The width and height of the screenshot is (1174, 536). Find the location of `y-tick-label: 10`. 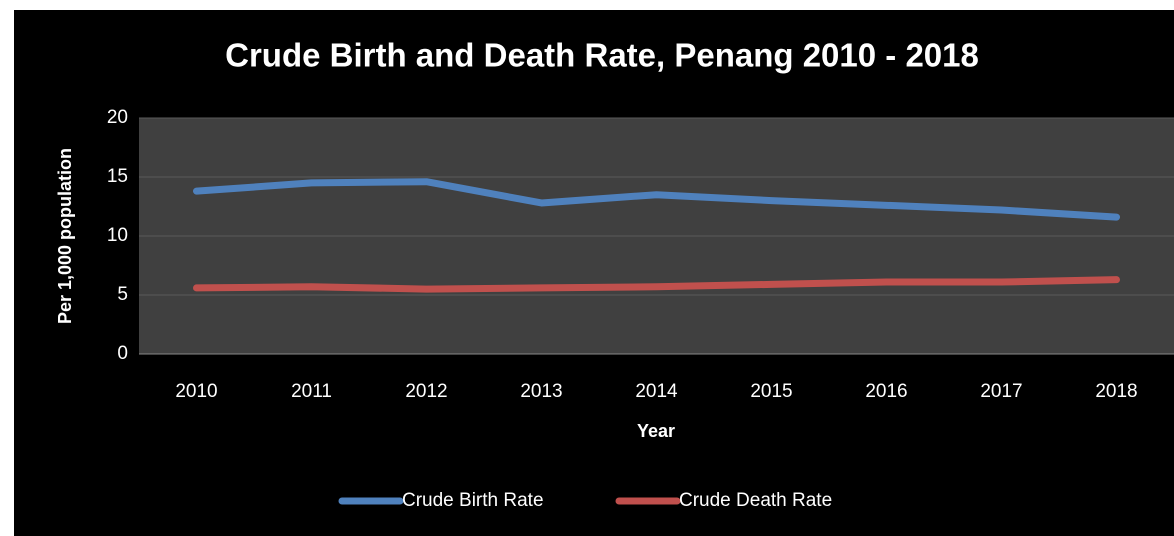

y-tick-label: 10 is located at coordinates (117, 235).